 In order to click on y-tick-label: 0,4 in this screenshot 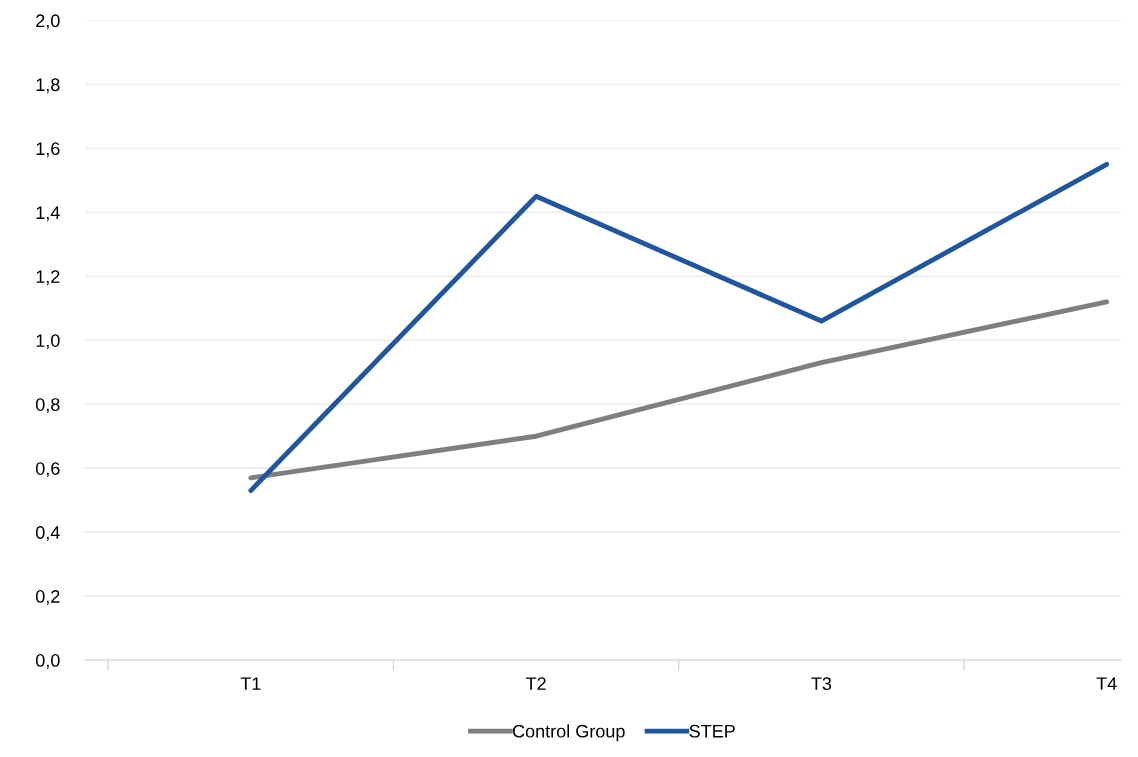, I will do `click(47, 534)`.